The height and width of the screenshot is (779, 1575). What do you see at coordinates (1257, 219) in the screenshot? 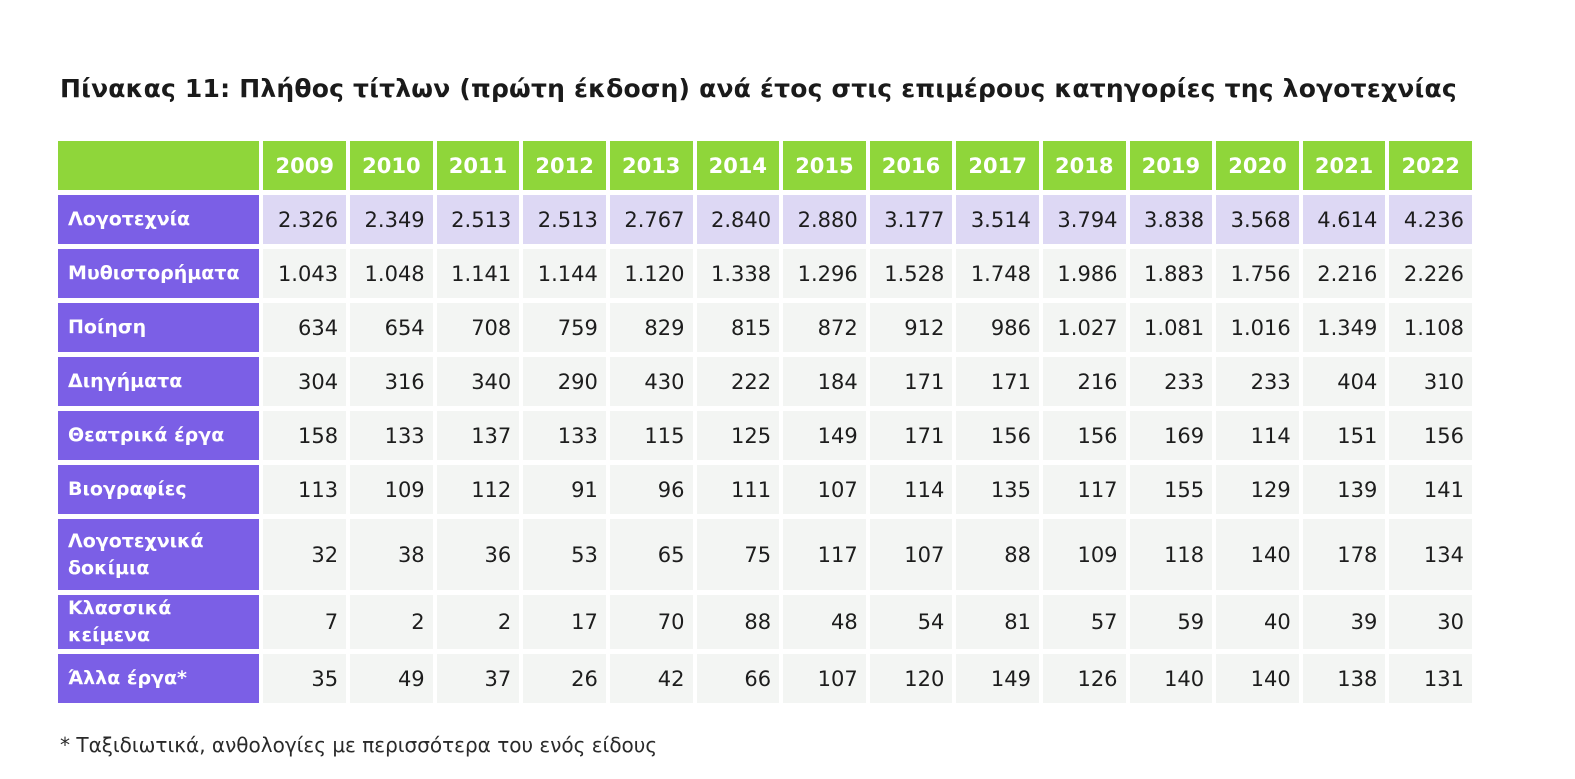
I see `table-cell: 3.568` at bounding box center [1257, 219].